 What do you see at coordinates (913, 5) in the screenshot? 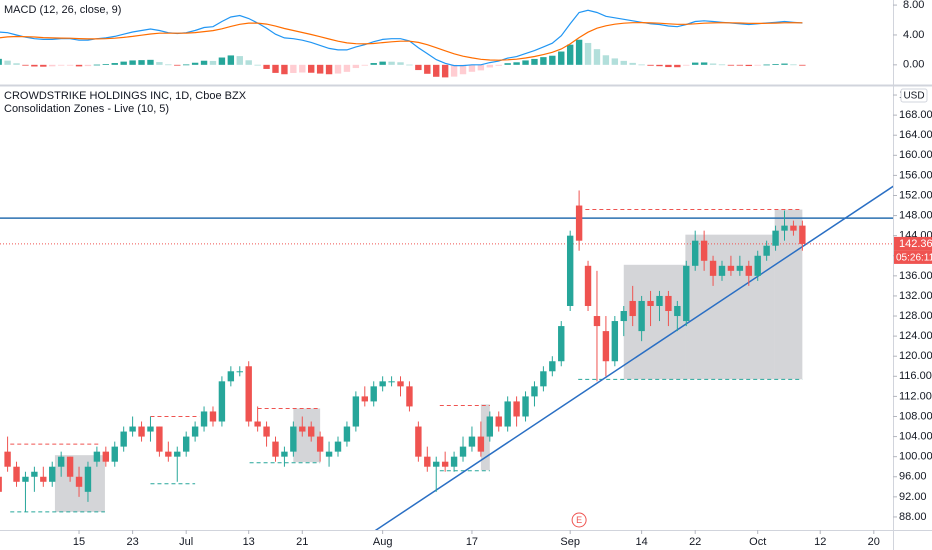
I see `y-tick-label: 8.00` at bounding box center [913, 5].